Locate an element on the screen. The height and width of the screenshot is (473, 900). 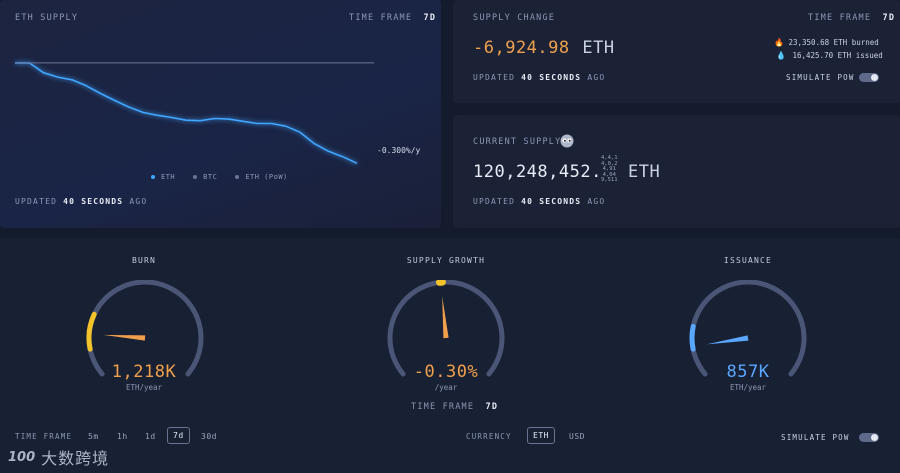
burn-unit: ETH/year is located at coordinates (144, 387).